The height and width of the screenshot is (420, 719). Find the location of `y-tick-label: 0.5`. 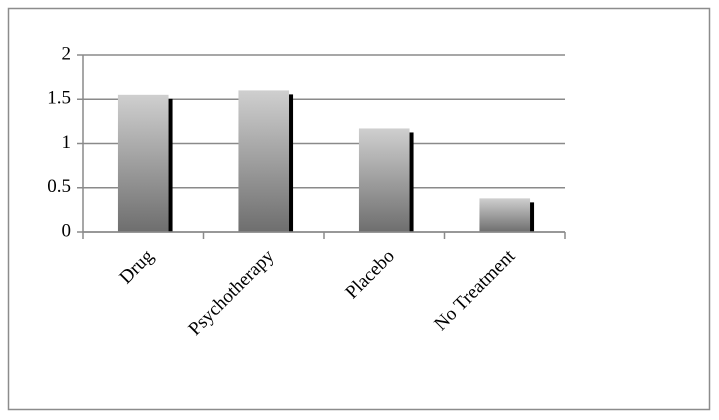

y-tick-label: 0.5 is located at coordinates (59, 186).